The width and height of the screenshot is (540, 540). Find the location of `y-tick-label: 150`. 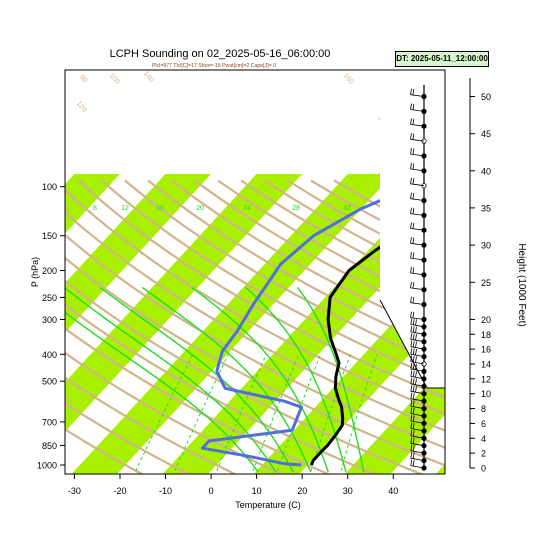

y-tick-label: 150 is located at coordinates (49, 236).